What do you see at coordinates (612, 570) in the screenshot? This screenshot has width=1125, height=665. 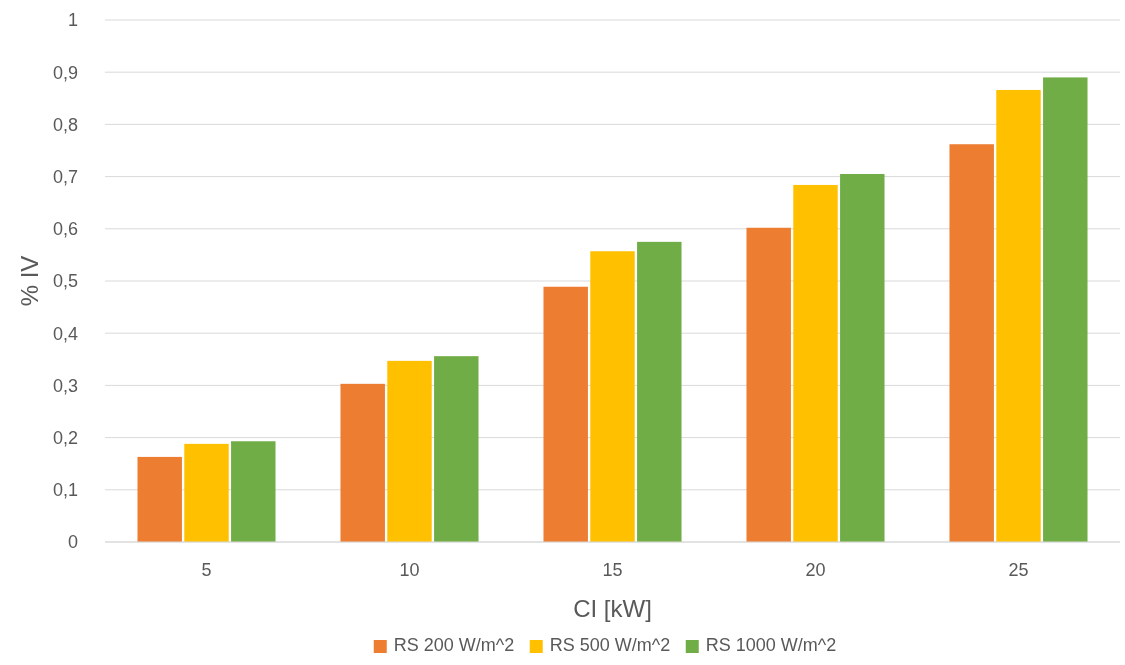 I see `x-tick-label: 15` at bounding box center [612, 570].